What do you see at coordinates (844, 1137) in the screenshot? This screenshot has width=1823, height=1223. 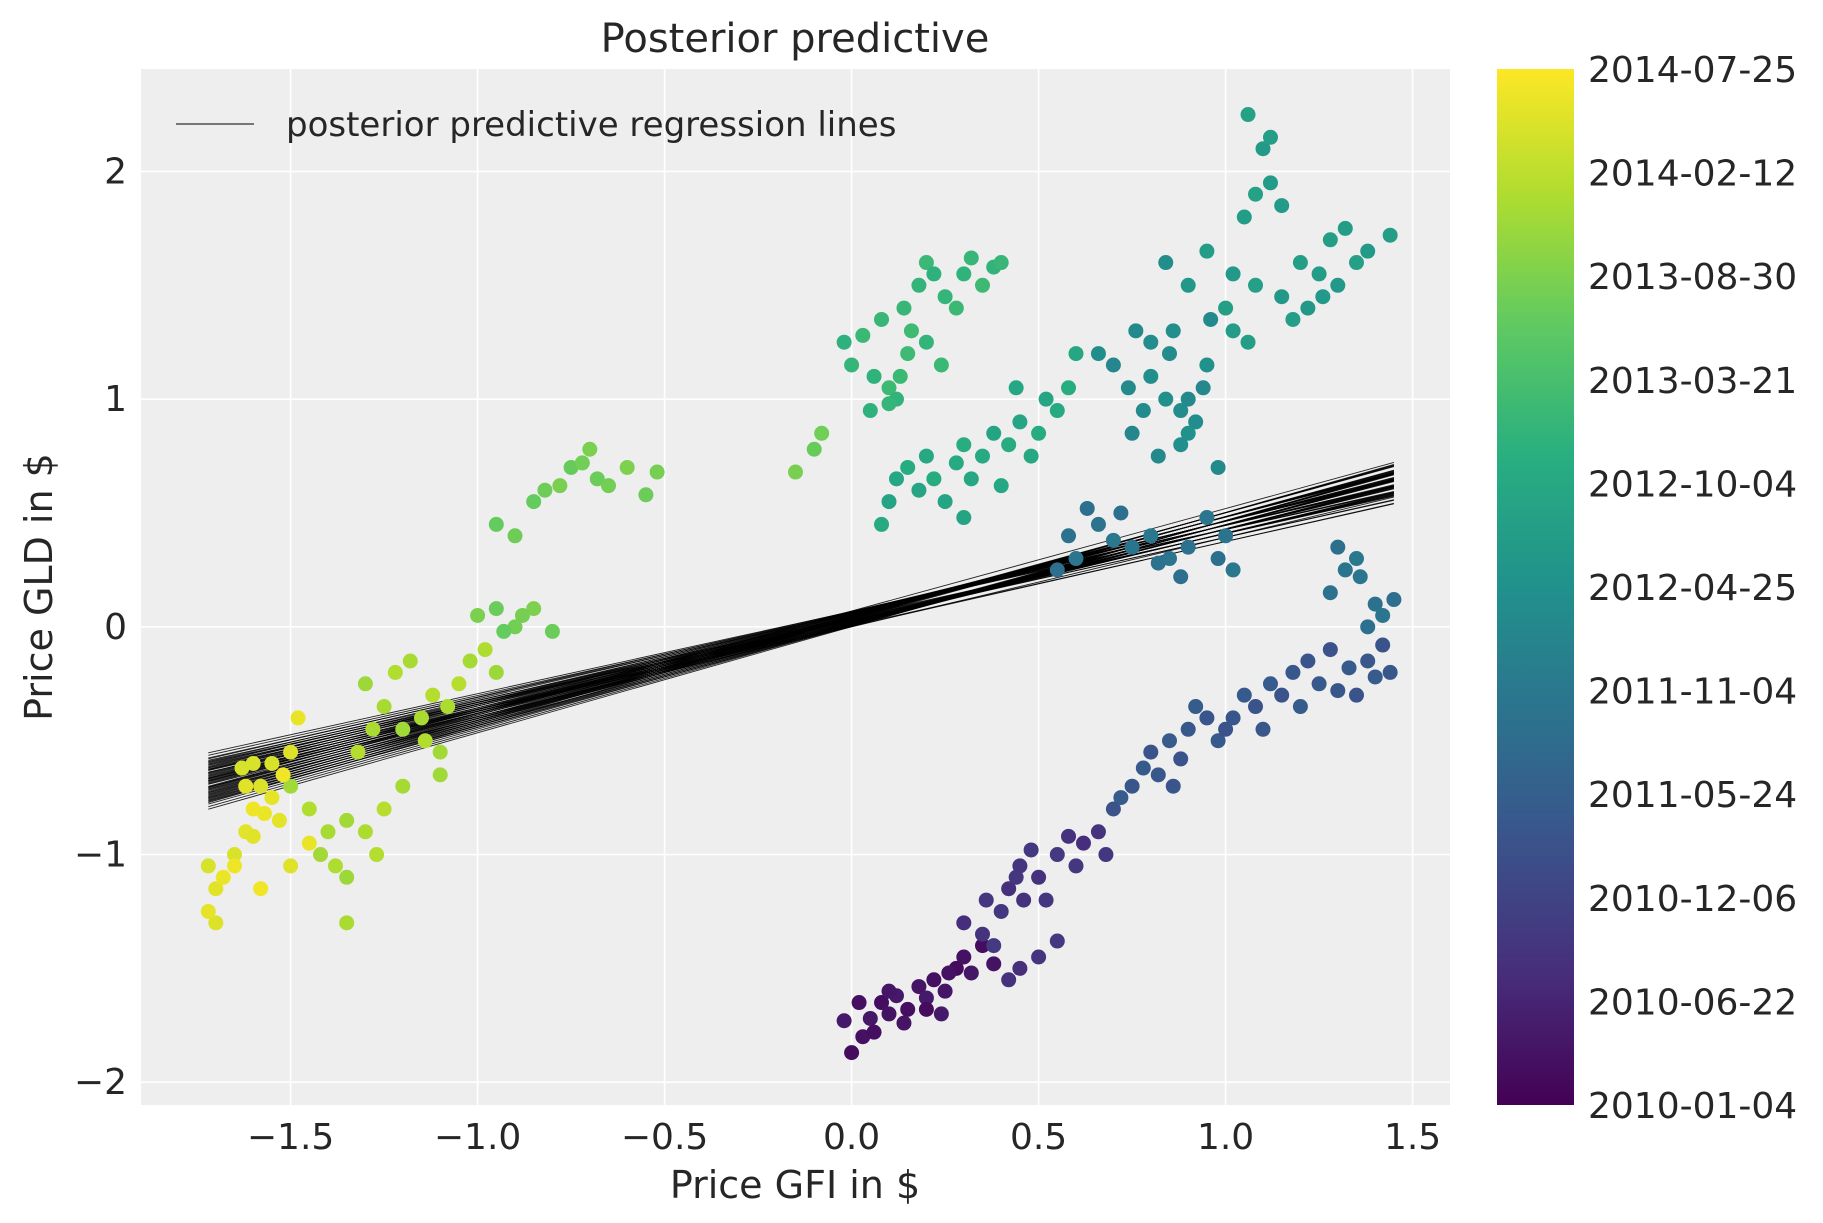 I see `x-axis-ticks: −1.5 −1.0 −0.5 0.0 0.5 1.0 1.5` at bounding box center [844, 1137].